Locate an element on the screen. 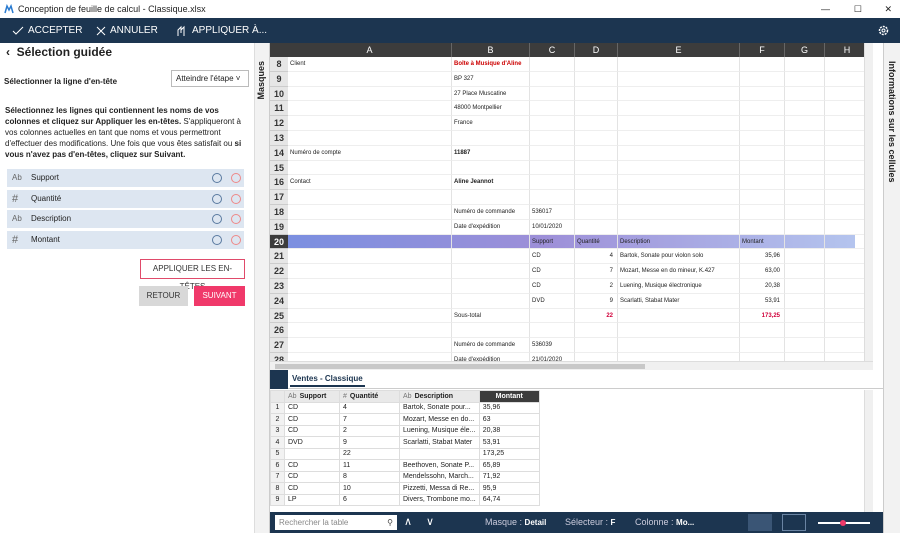  cell: Quantité is located at coordinates (596, 242).